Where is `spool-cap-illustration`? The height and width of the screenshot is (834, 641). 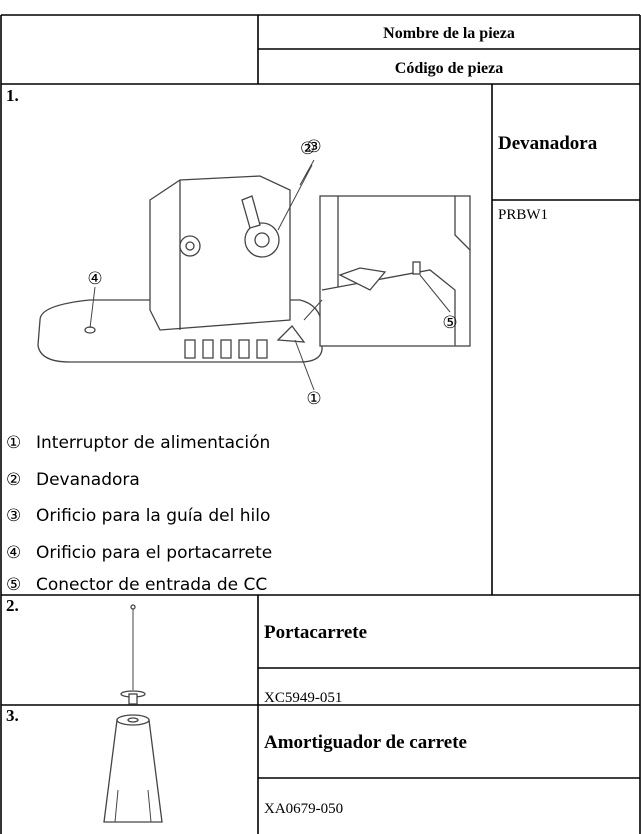
spool-cap-illustration is located at coordinates (133, 768).